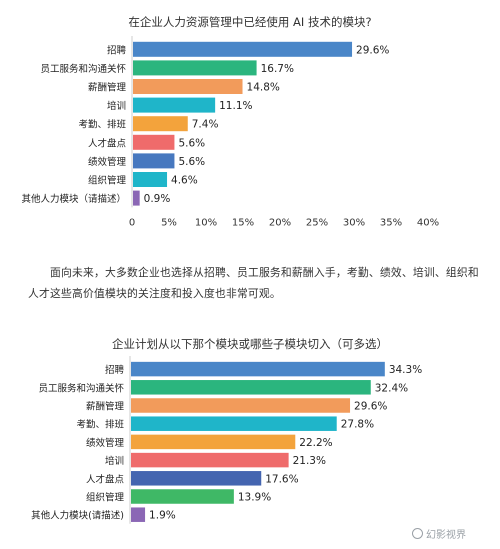  I want to click on x-tick-label: 5%, so click(169, 222).